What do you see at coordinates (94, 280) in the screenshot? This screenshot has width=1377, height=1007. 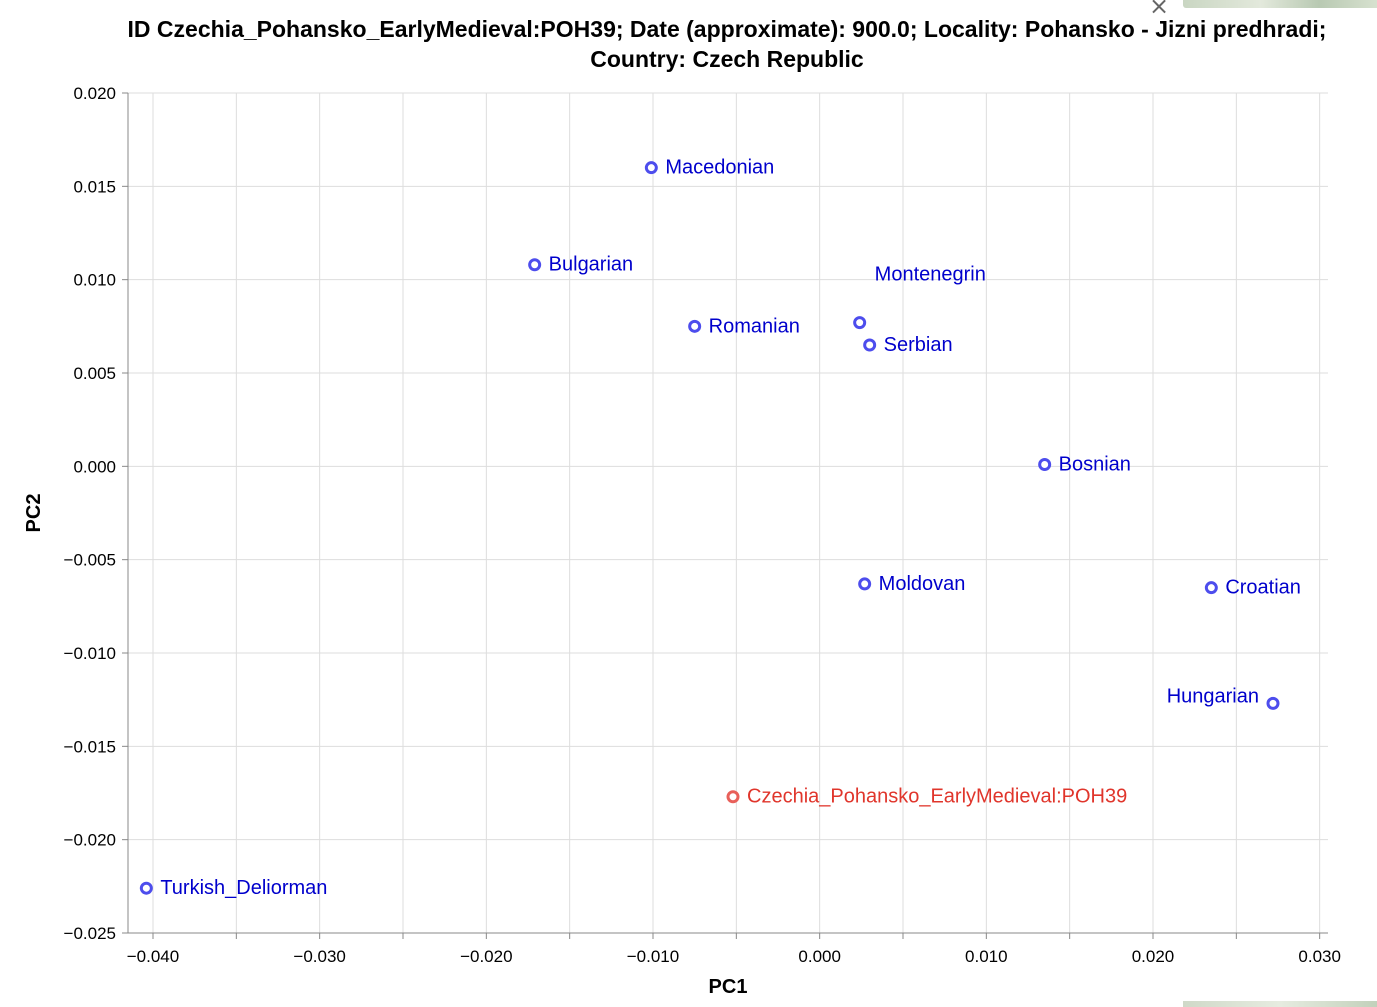 I see `y-tick-label: 0.010` at bounding box center [94, 280].